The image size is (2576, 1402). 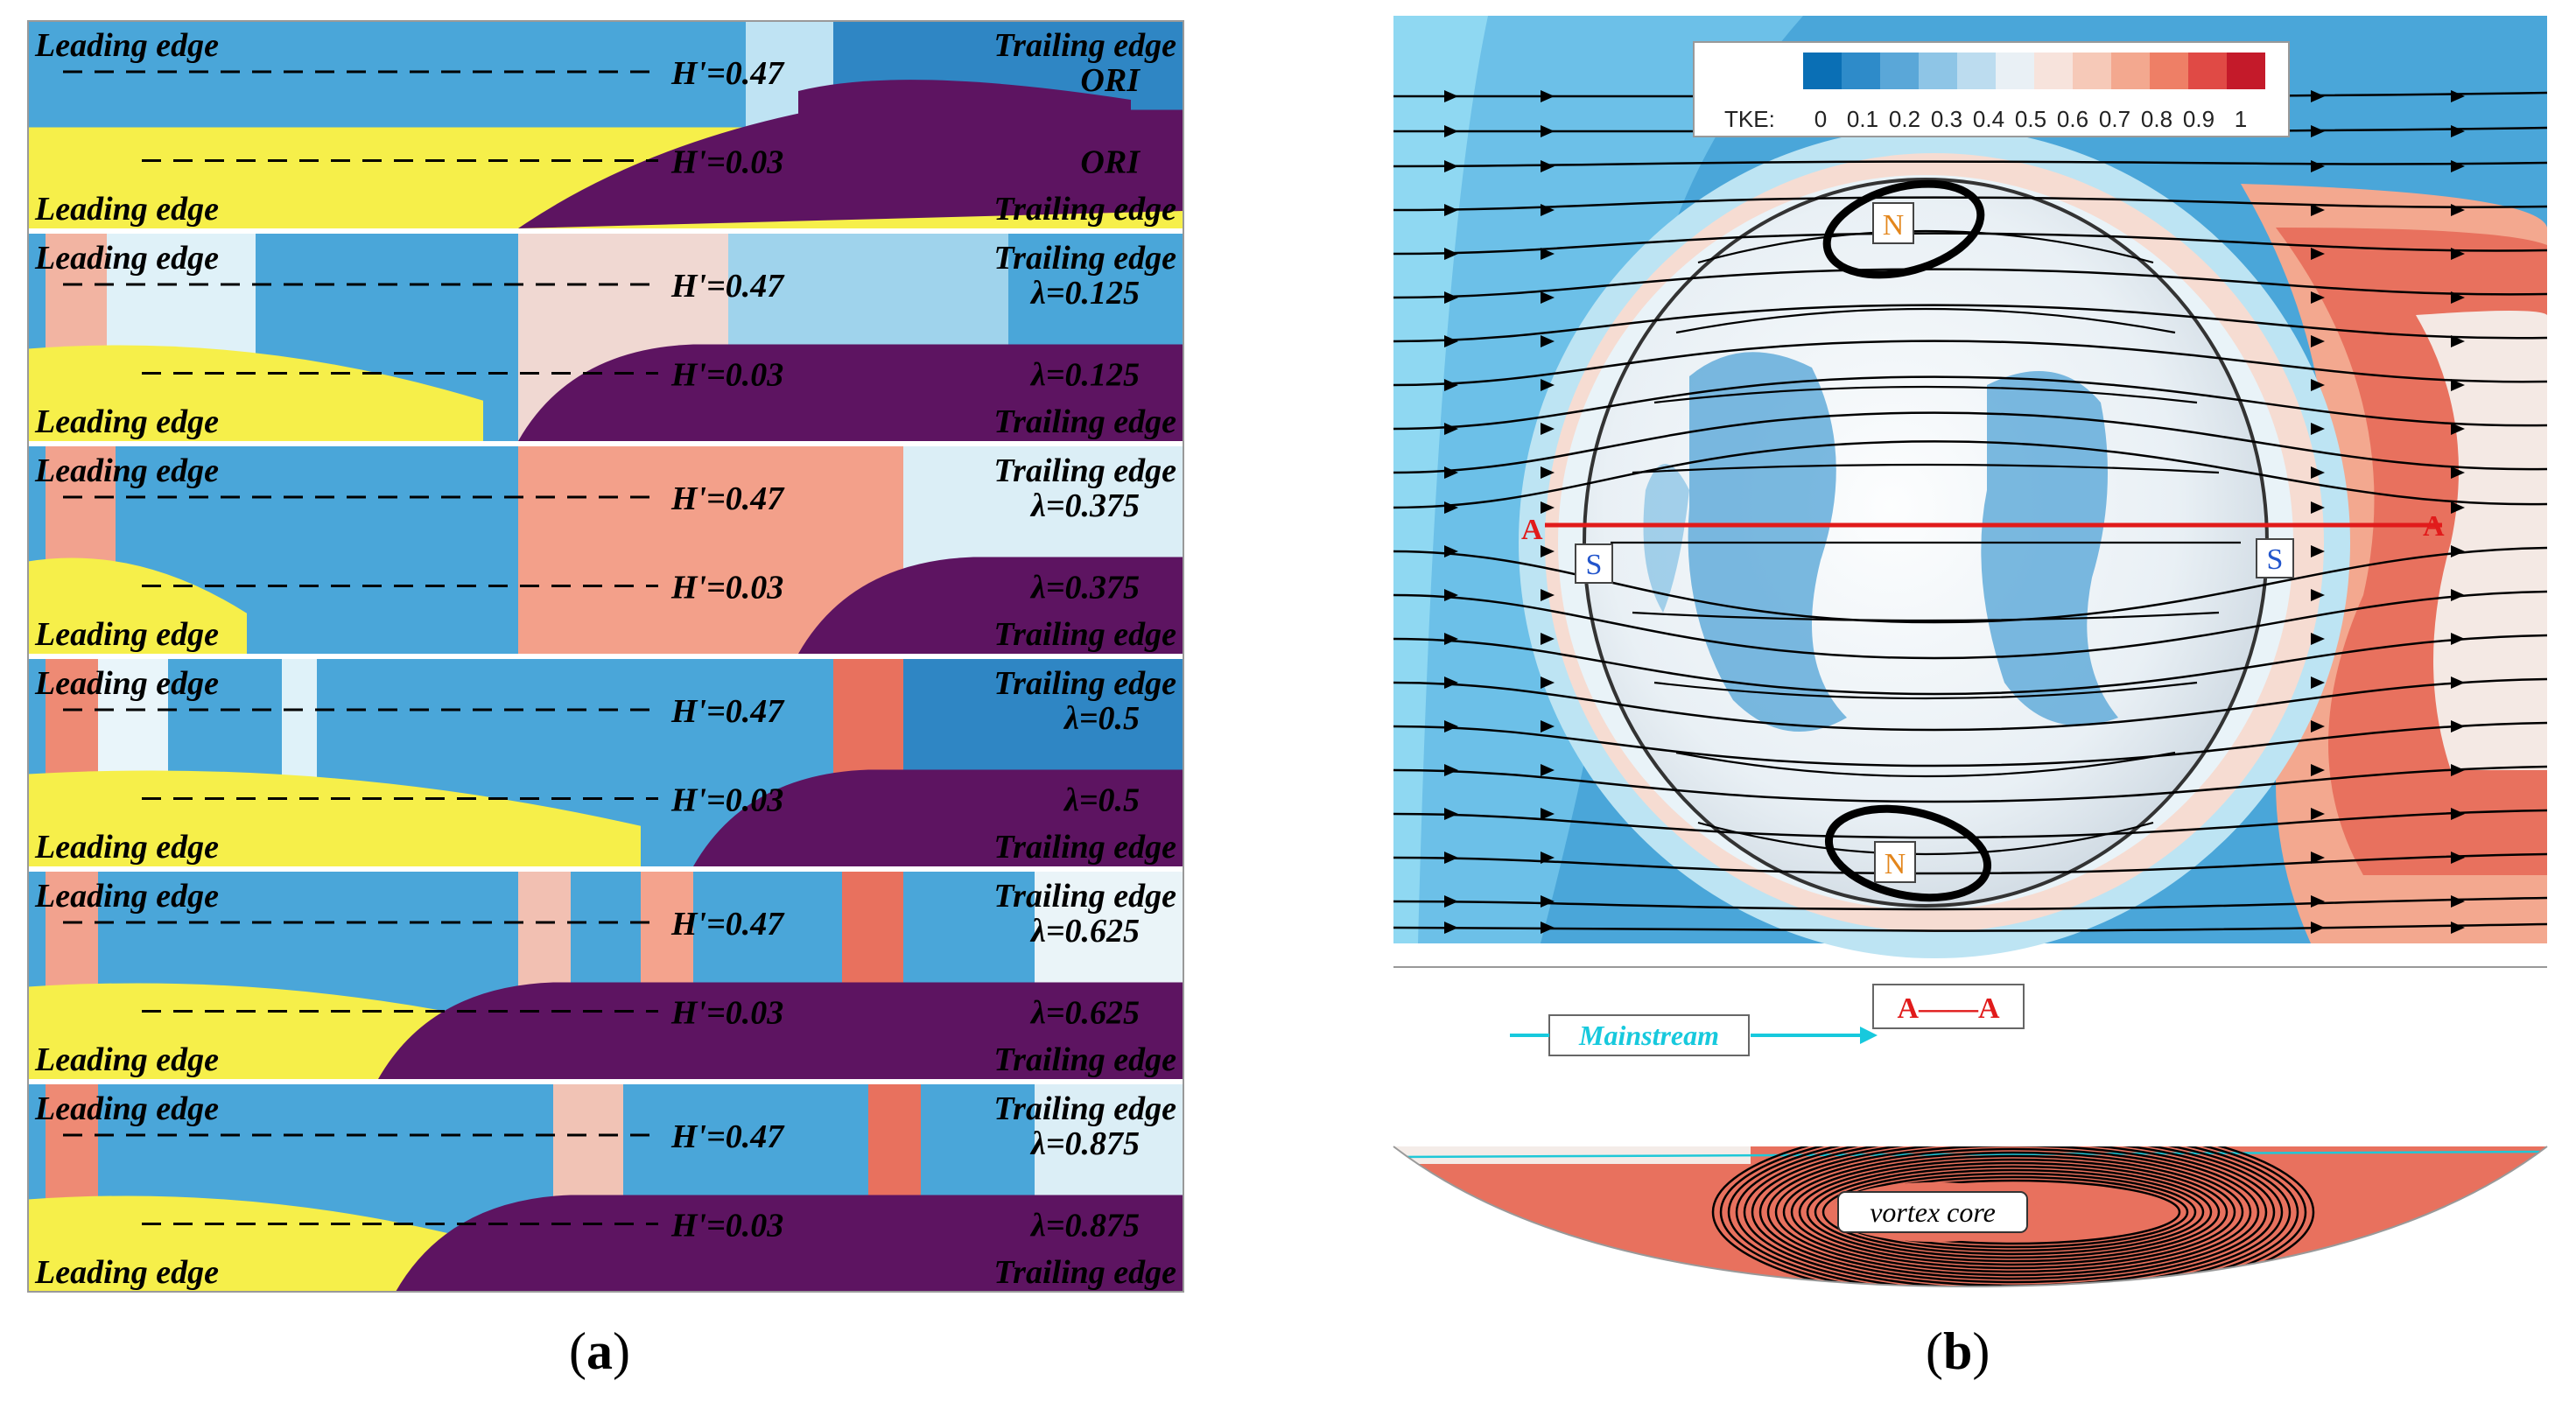 What do you see at coordinates (1749, 119) in the screenshot?
I see `colorbar-label: TKE:` at bounding box center [1749, 119].